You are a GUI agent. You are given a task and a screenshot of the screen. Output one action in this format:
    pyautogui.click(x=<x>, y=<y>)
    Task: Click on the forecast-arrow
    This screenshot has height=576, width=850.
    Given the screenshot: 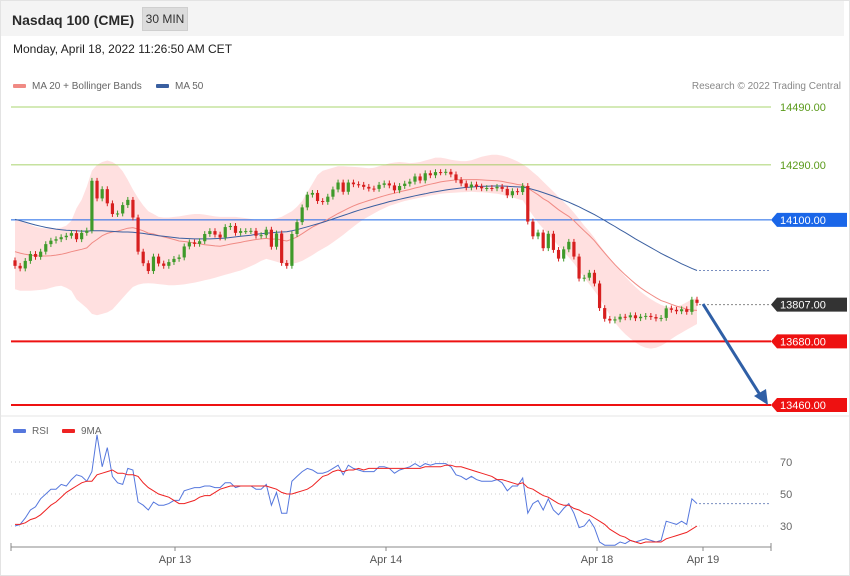 What is the action you would take?
    pyautogui.click(x=732, y=351)
    